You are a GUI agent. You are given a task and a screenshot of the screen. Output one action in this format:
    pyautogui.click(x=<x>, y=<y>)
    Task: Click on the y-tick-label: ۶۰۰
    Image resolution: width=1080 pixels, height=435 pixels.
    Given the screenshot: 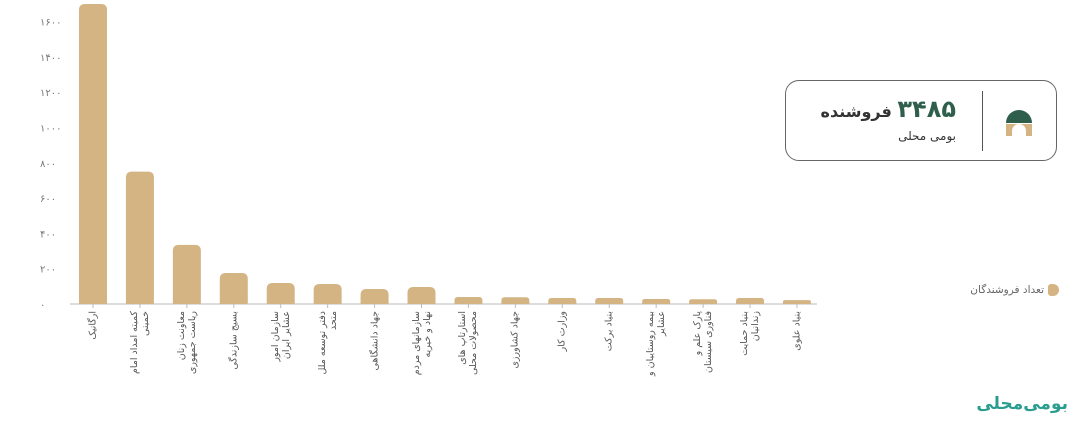 What is the action you would take?
    pyautogui.click(x=48, y=199)
    